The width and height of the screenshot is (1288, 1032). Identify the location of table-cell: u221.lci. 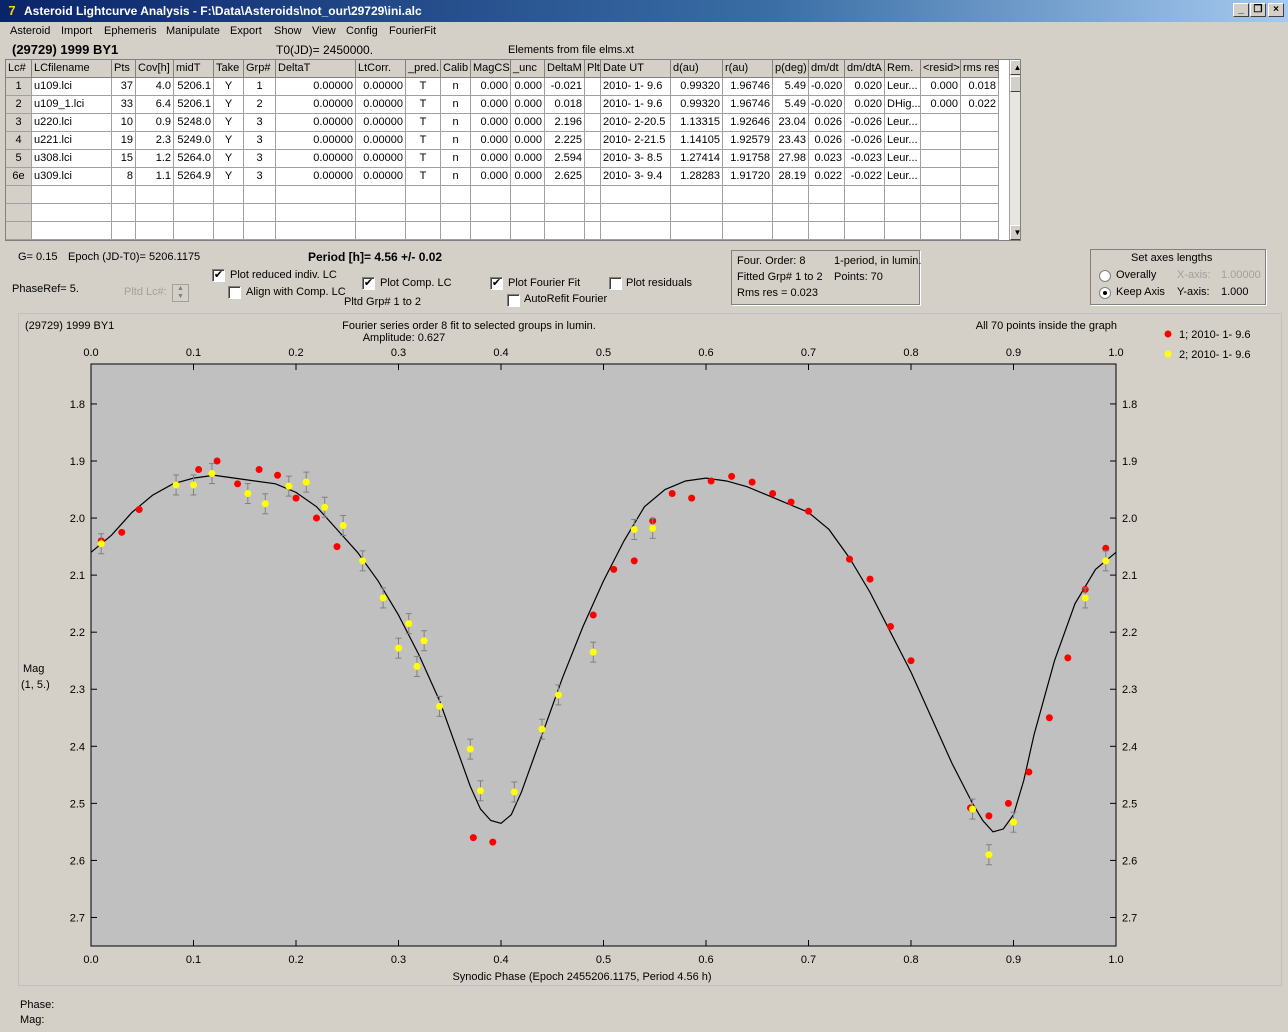
(72, 141).